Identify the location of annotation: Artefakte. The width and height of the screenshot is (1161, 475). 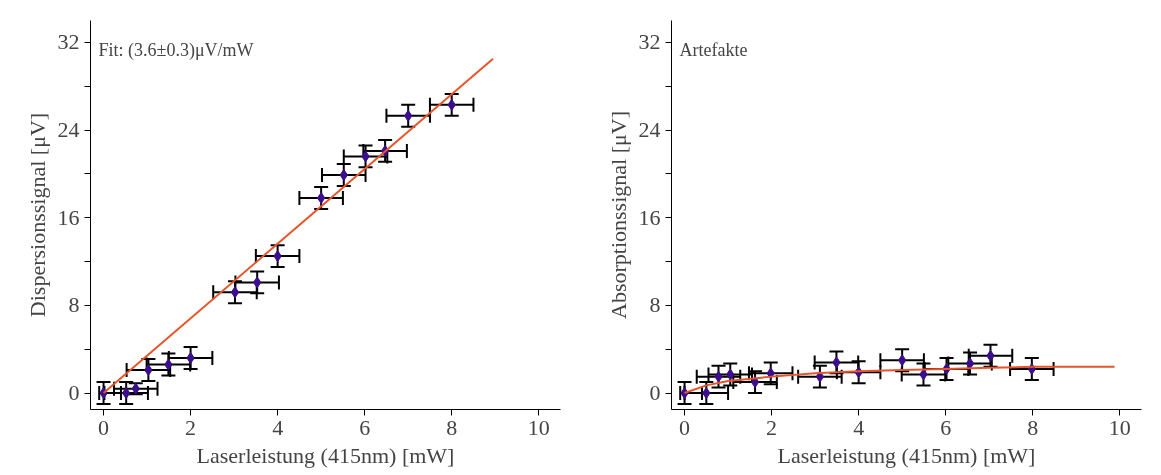
(713, 49).